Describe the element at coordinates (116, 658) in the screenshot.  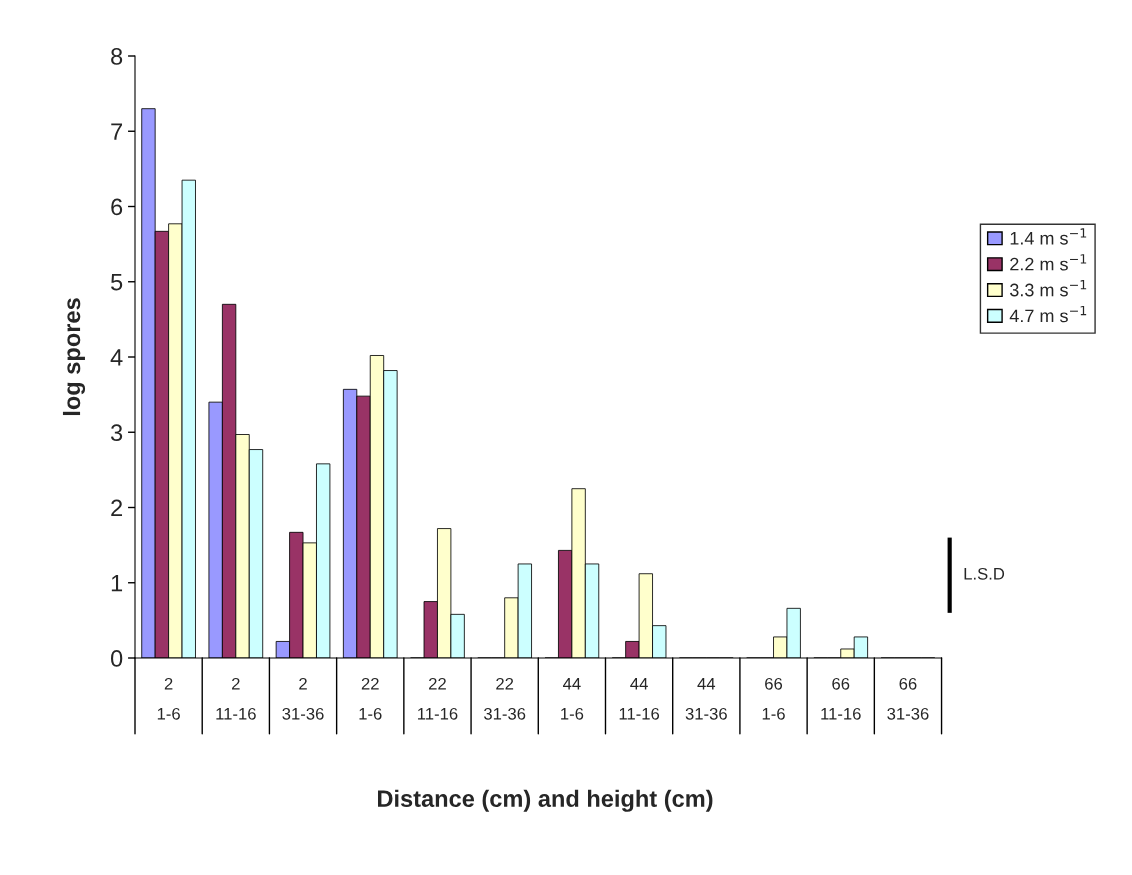
I see `y-tick-label: 0` at that location.